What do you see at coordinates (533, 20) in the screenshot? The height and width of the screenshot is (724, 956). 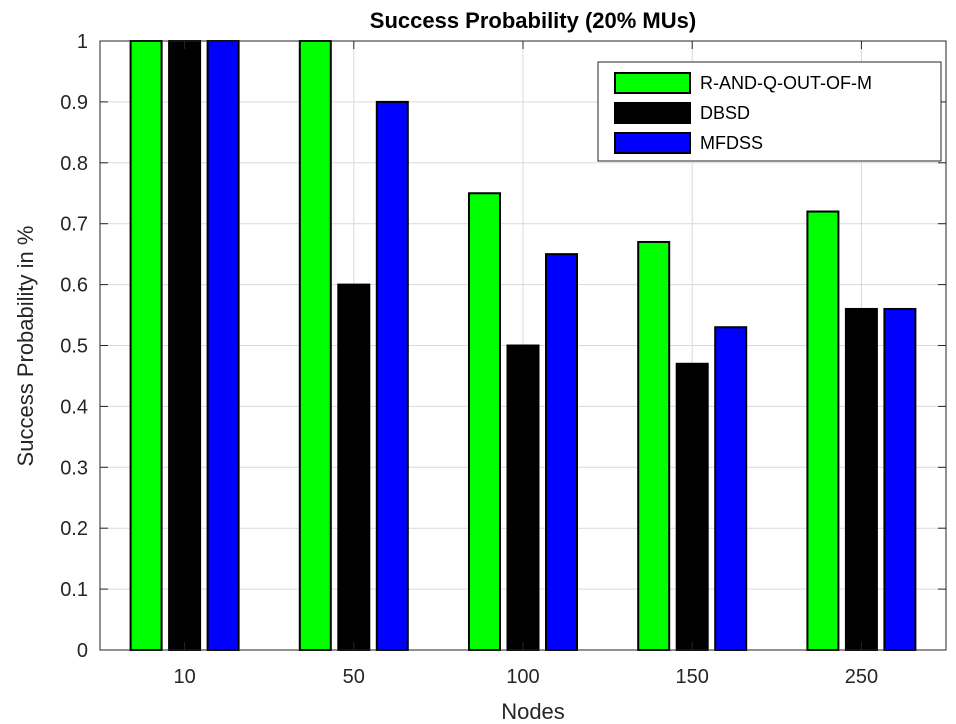 I see `chart-title: Success Probability (20% MUs)` at bounding box center [533, 20].